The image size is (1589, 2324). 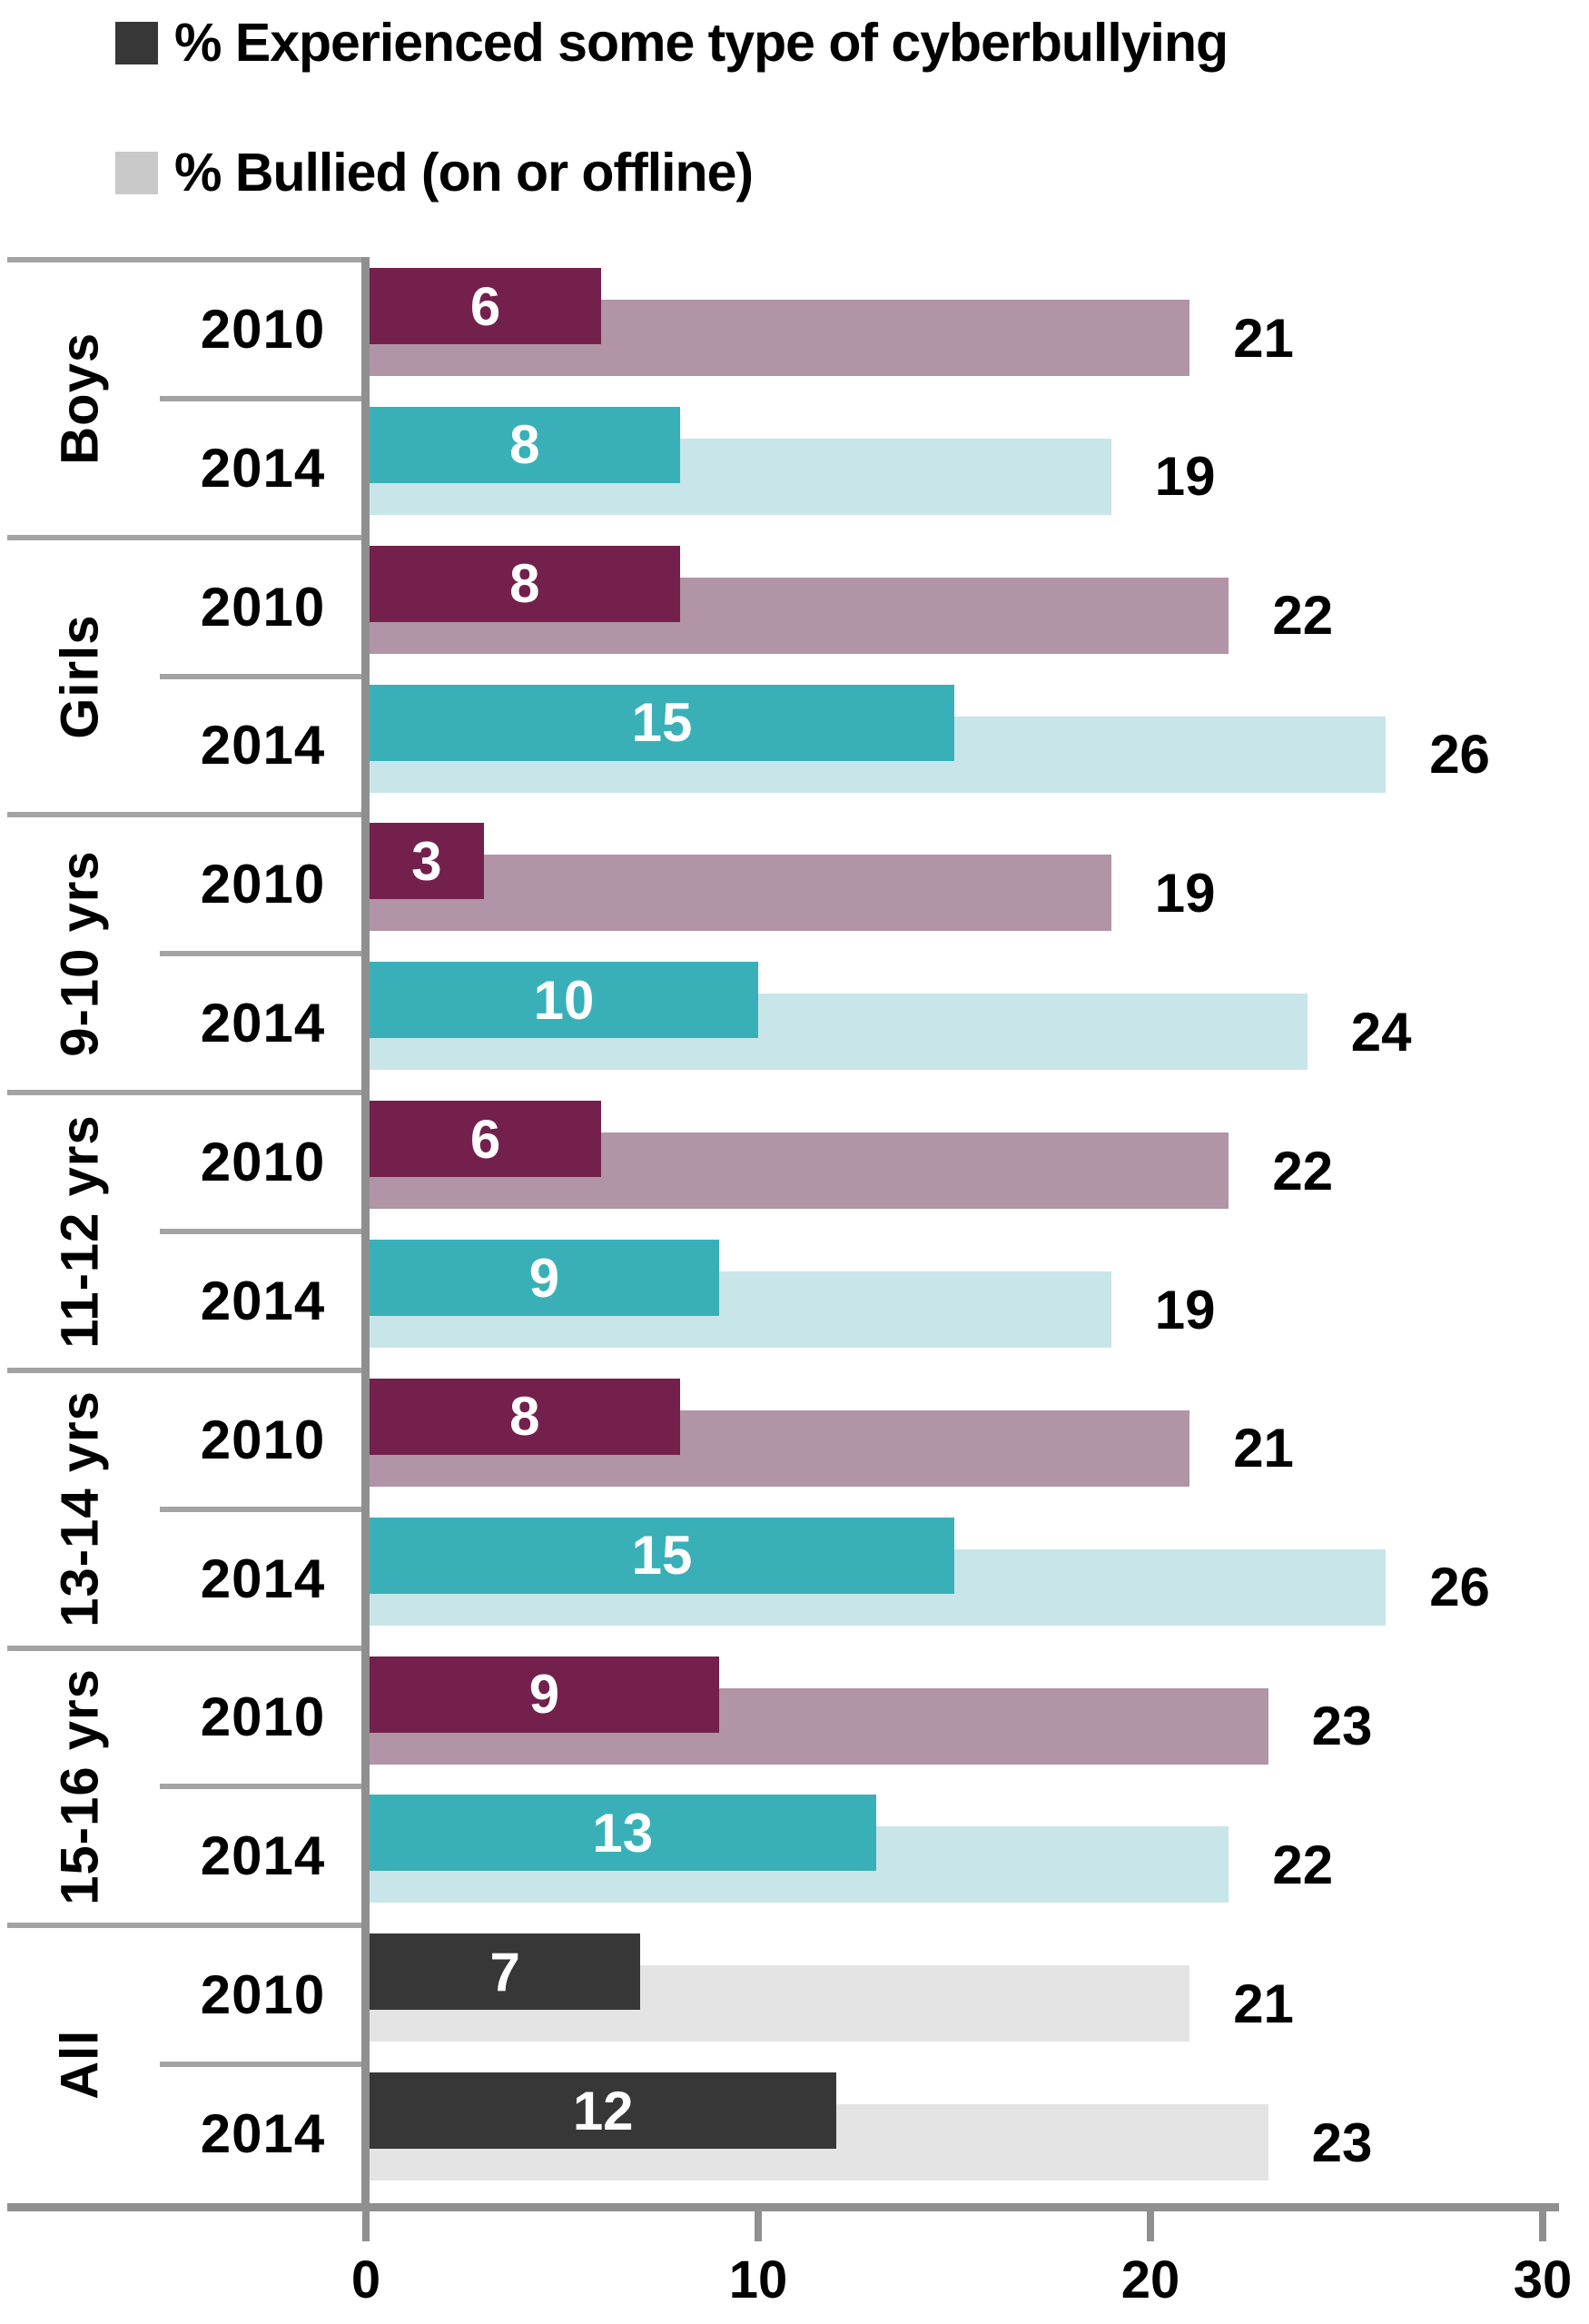 What do you see at coordinates (80, 398) in the screenshot?
I see `group-label: Boys` at bounding box center [80, 398].